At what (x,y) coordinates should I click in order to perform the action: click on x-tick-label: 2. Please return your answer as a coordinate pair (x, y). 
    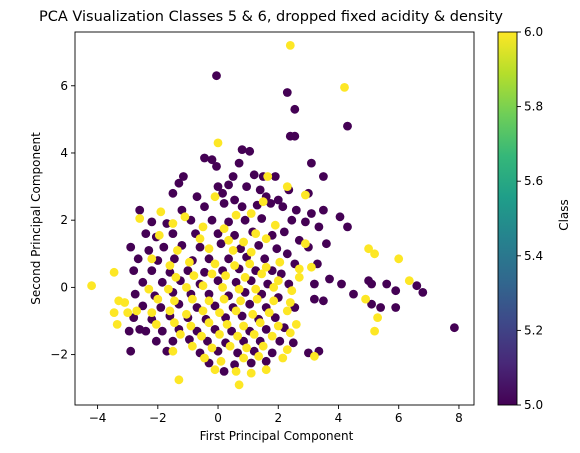
    Looking at the image, I should click on (278, 418).